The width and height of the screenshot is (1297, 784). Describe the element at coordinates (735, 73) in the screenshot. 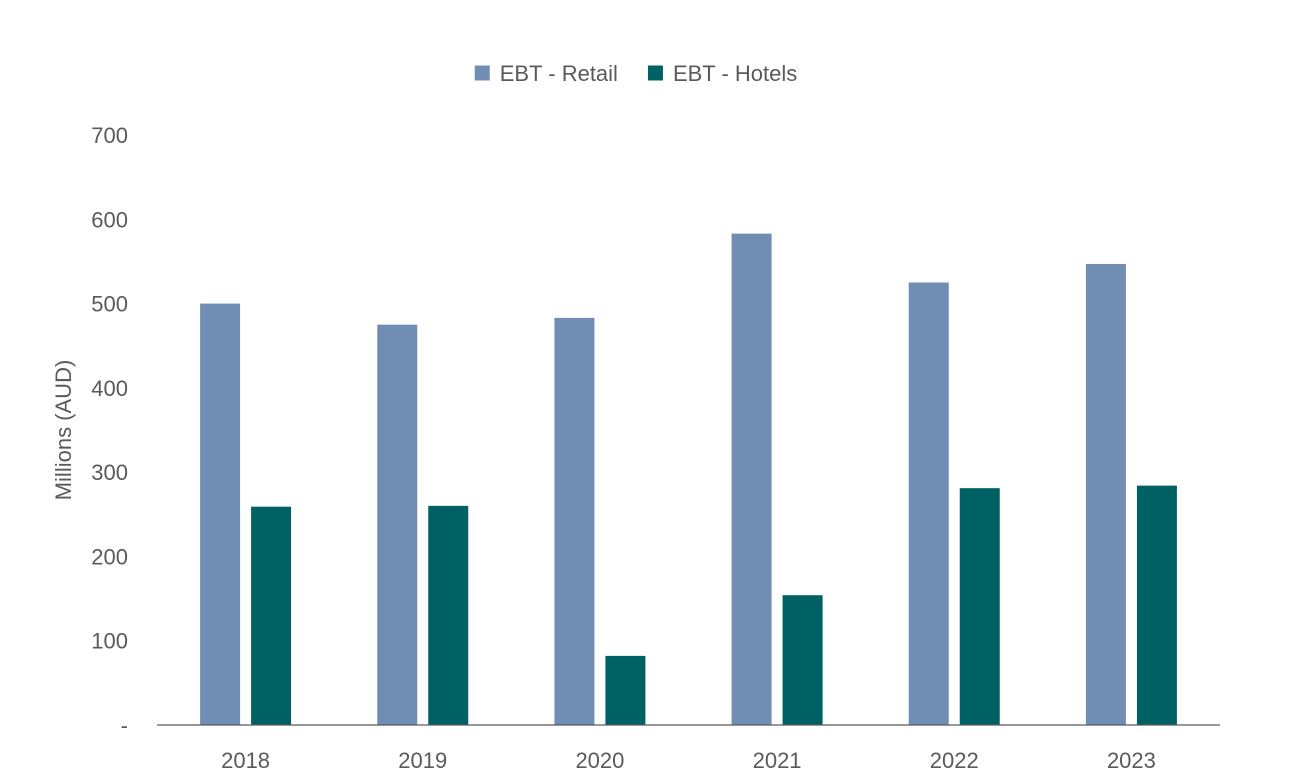

I see `legend-label: EBT - Hotels` at that location.